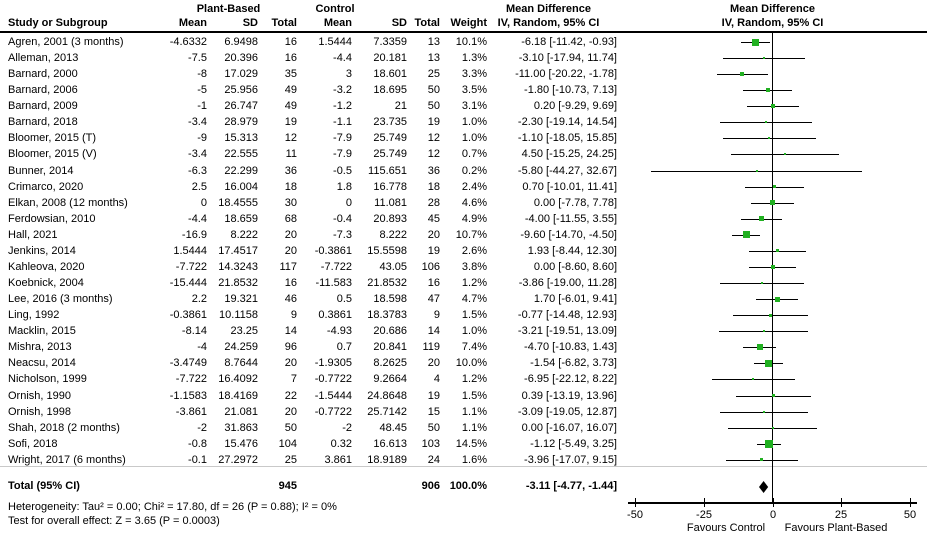 The image size is (927, 544). What do you see at coordinates (433, 202) in the screenshot?
I see `cell-n2: 28` at bounding box center [433, 202].